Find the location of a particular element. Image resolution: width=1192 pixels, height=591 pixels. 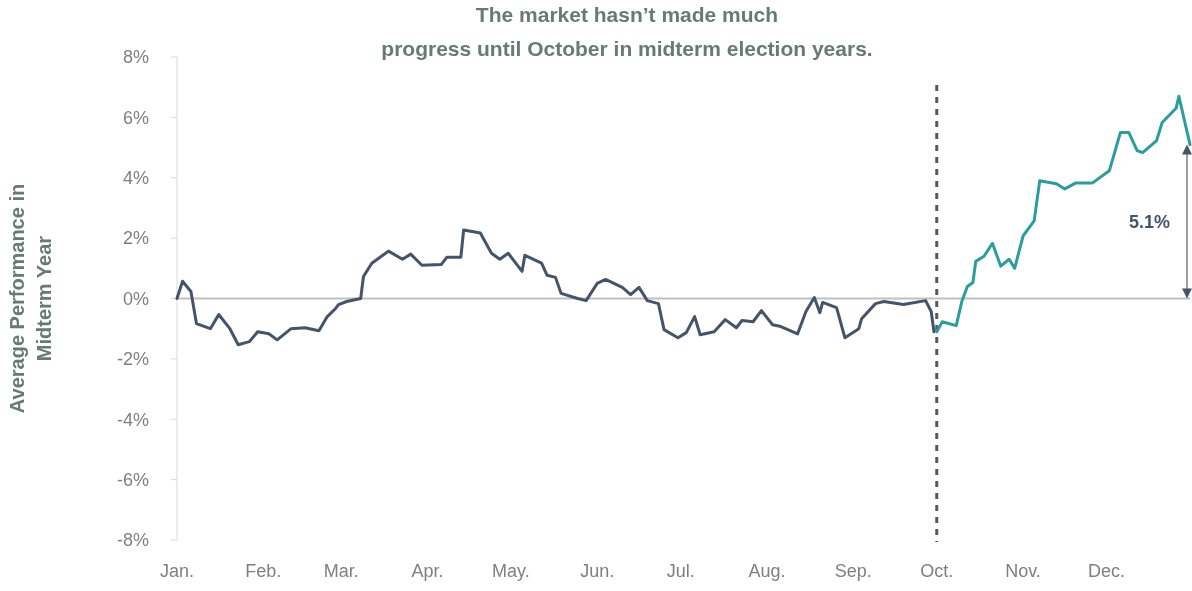

x-tick-label: Jan. is located at coordinates (177, 571).